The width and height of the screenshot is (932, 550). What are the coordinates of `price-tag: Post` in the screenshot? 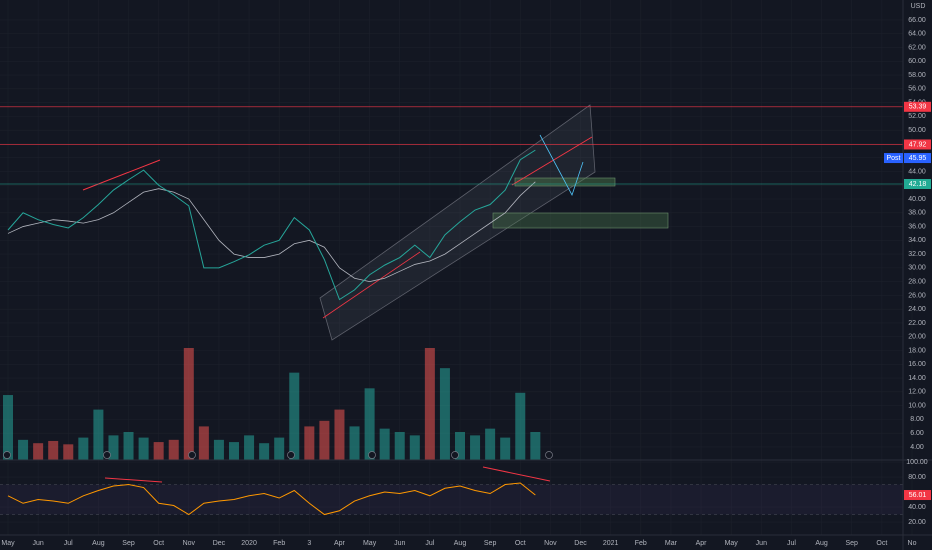 It's located at (893, 158).